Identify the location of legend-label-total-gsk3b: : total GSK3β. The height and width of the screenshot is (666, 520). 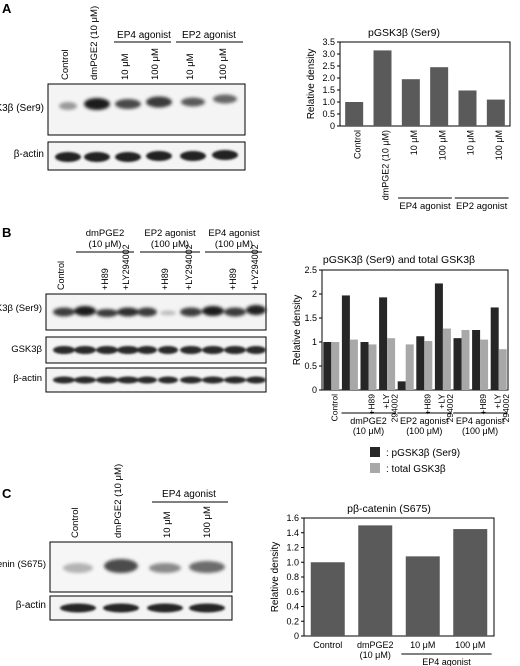
(416, 469).